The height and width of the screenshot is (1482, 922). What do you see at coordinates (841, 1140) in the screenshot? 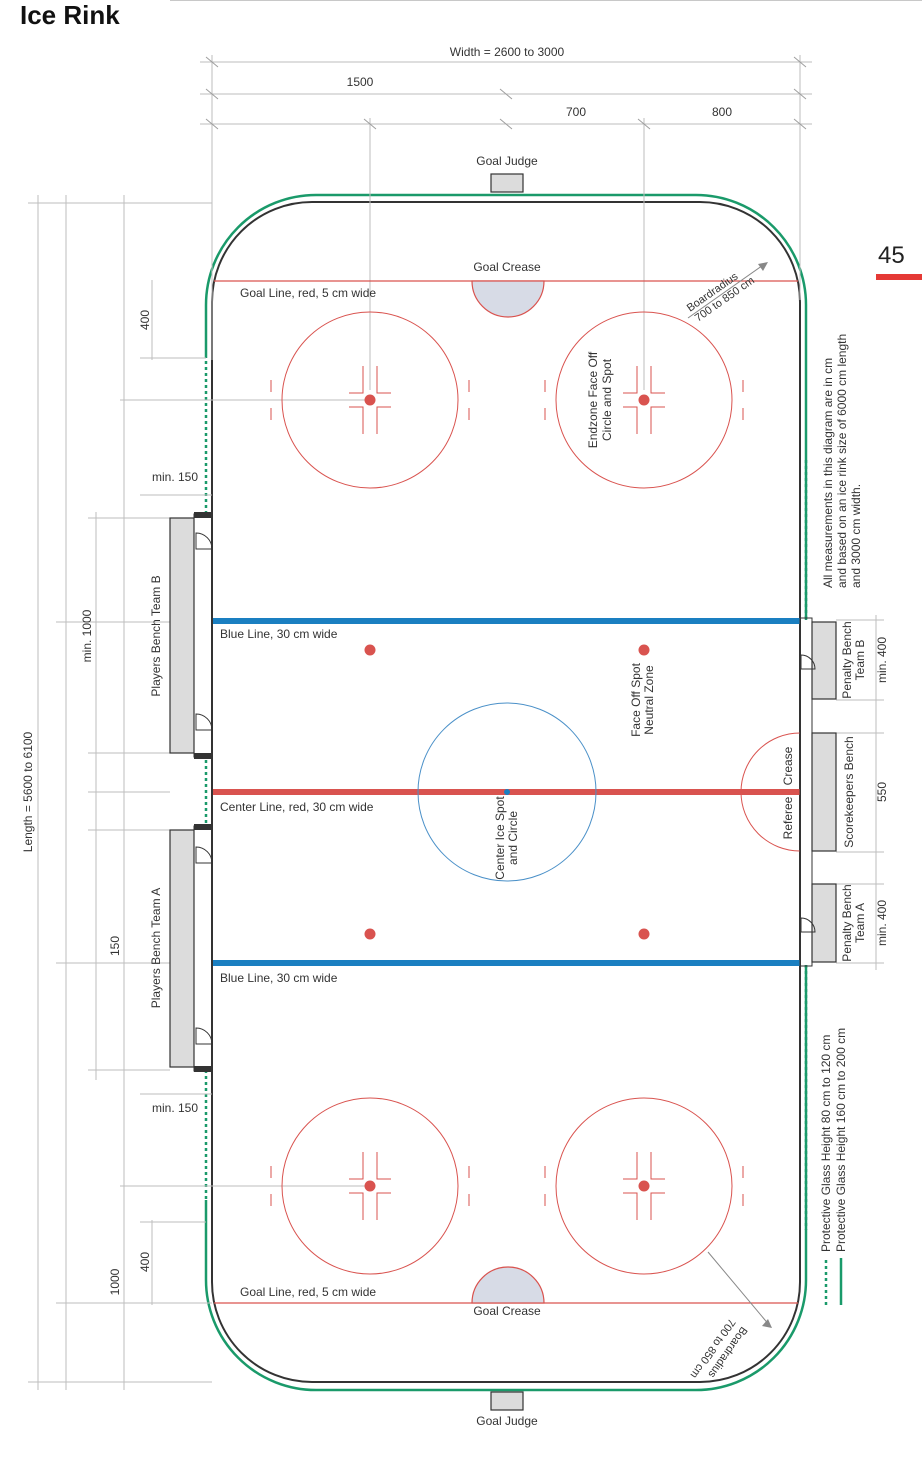
I see `legend-solid-label: Protective Glass Height 160 cm to 200 cm` at bounding box center [841, 1140].